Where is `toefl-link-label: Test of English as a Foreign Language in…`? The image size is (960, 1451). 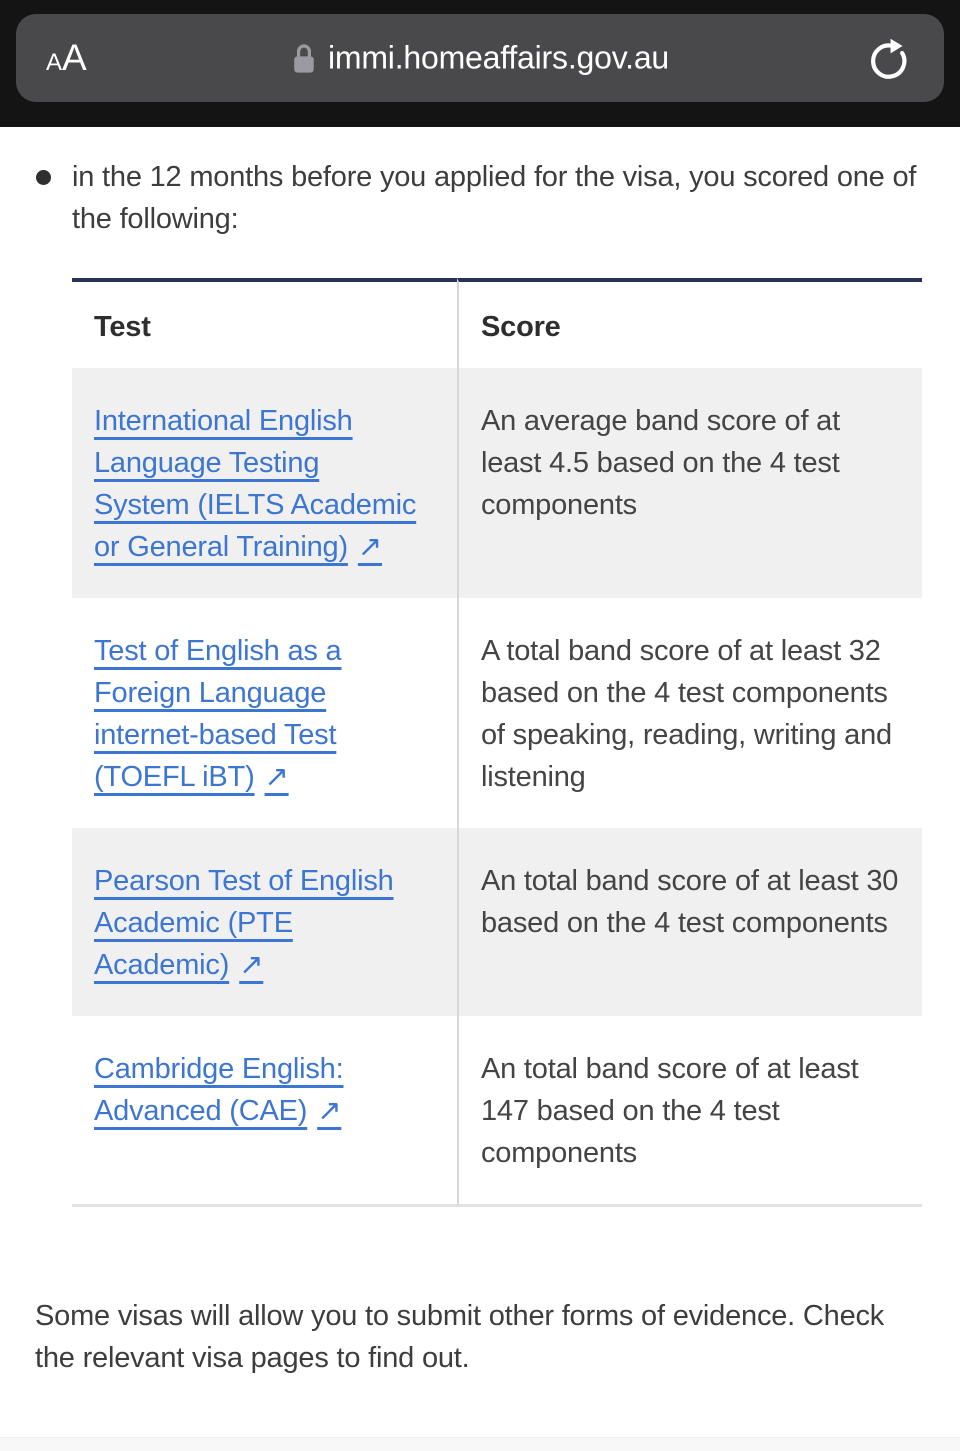 toefl-link-label: Test of English as a Foreign Language in… is located at coordinates (218, 714).